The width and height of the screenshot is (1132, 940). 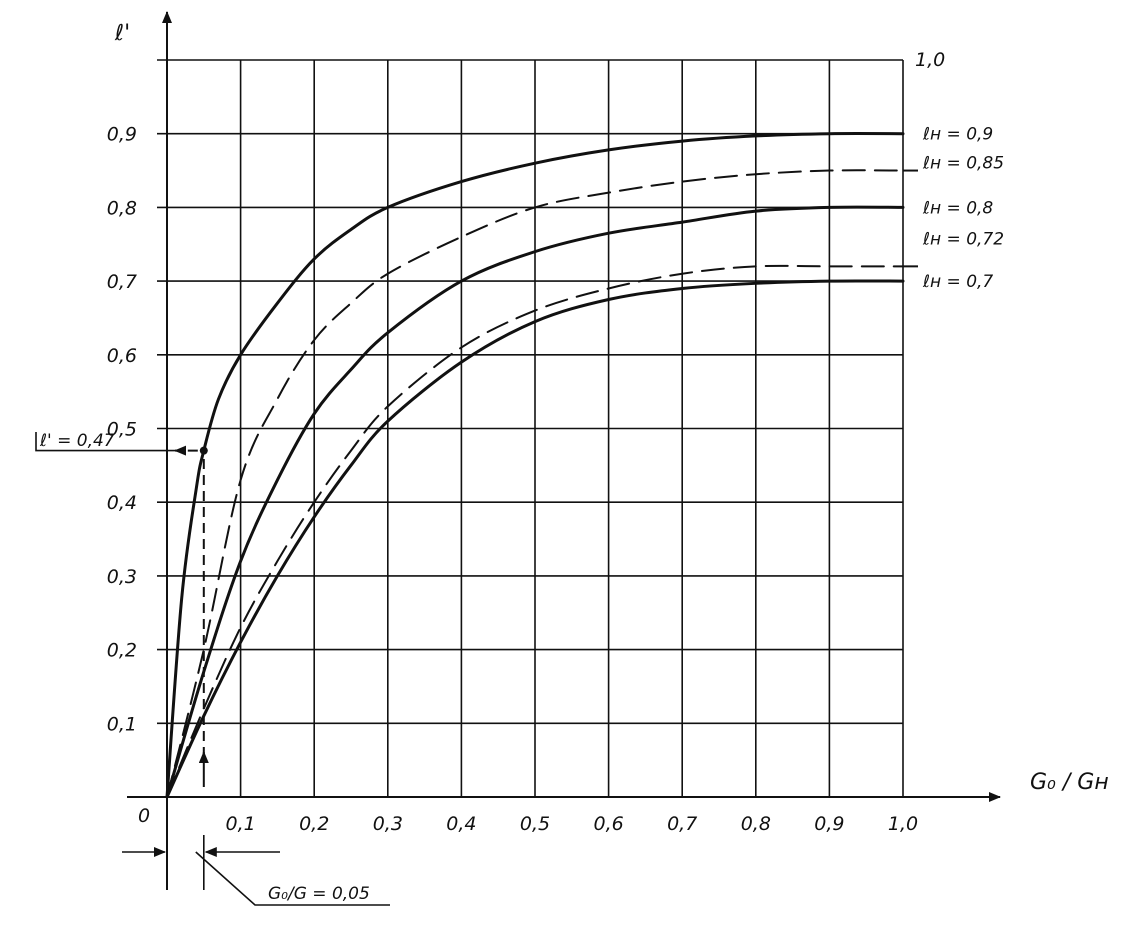 What do you see at coordinates (292, 878) in the screenshot?
I see `input-label-leader` at bounding box center [292, 878].